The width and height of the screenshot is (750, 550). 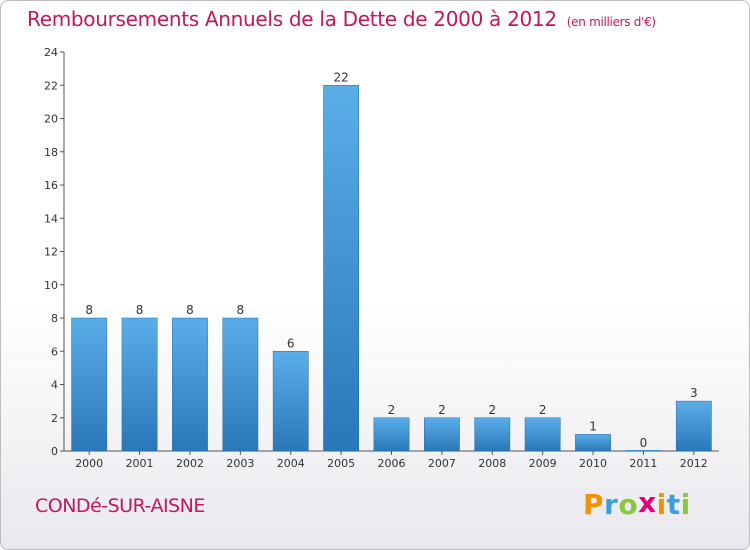 What do you see at coordinates (340, 77) in the screenshot?
I see `data-label-2005: 22` at bounding box center [340, 77].